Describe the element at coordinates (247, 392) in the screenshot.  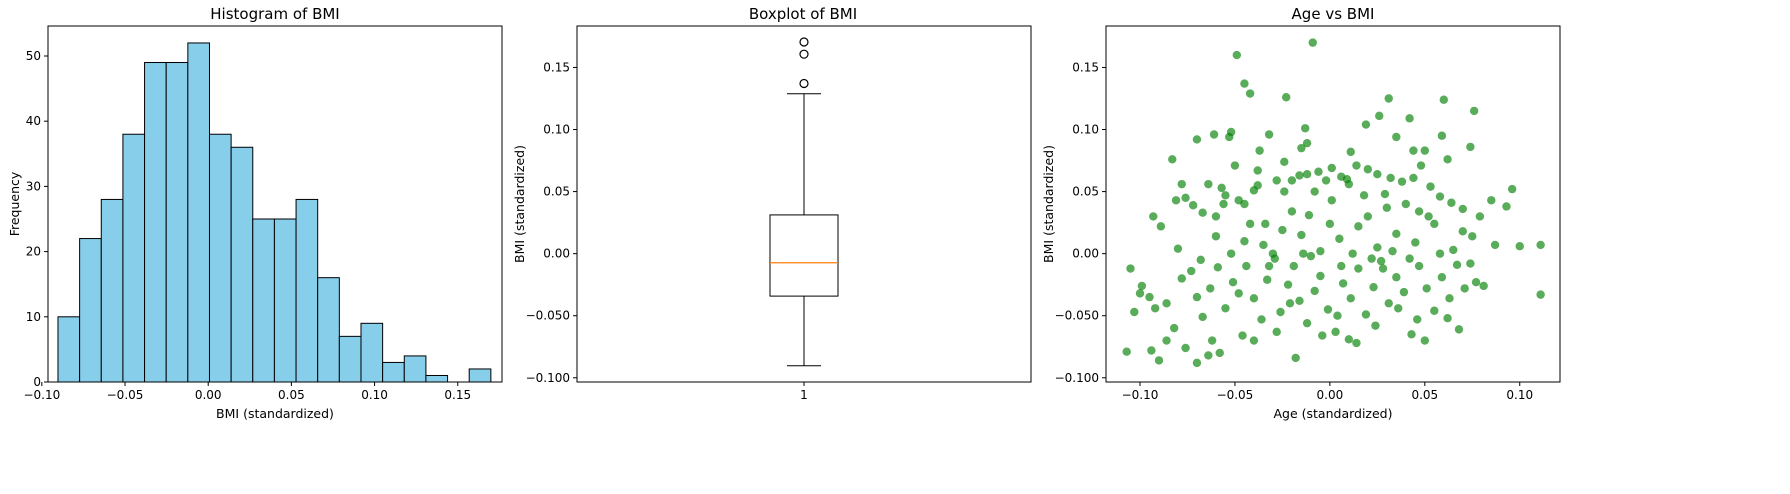
I see `histogram-x-ticks: −0.10 −0.05 0.00 0.05 0.10 0.15` at that location.